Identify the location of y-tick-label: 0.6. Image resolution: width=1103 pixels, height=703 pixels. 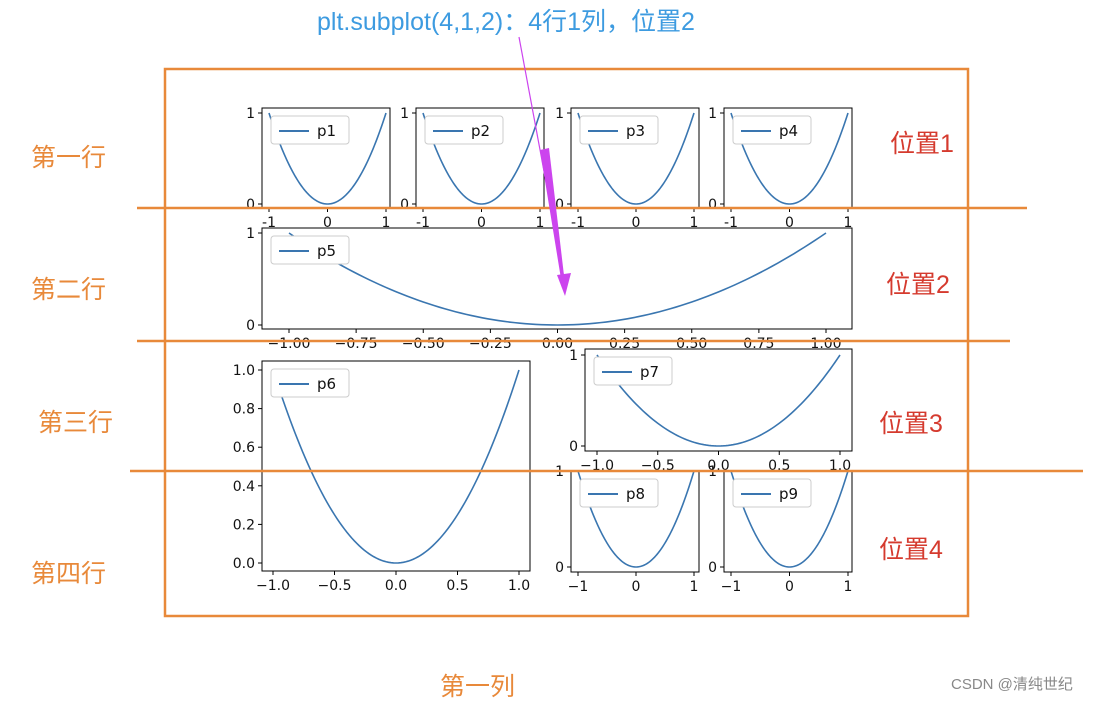
(244, 448).